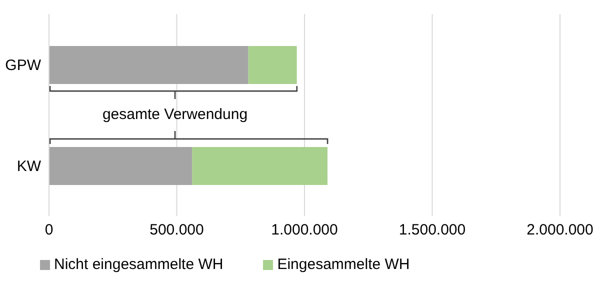 Image resolution: width=597 pixels, height=283 pixels. I want to click on annotation: gesamte Verwendung, so click(175, 114).